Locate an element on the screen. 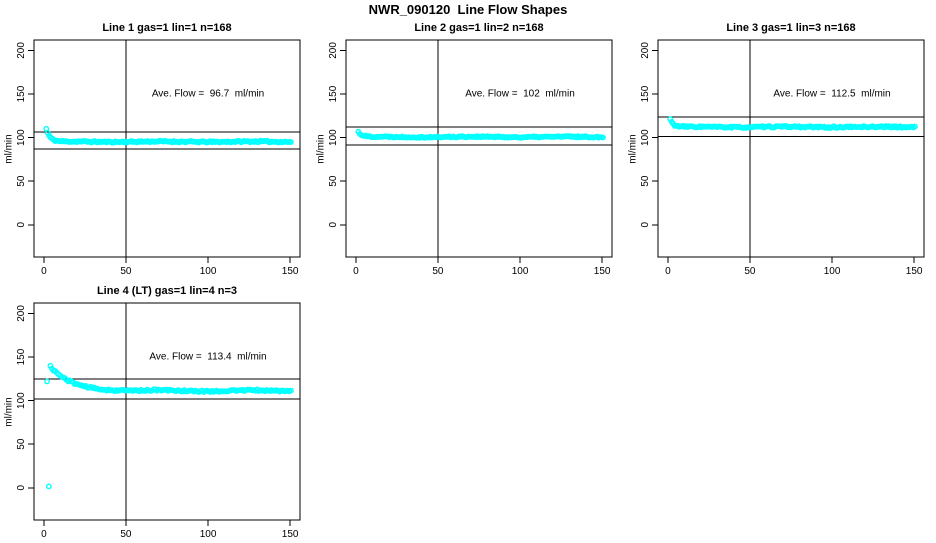 Image resolution: width=936 pixels, height=543 pixels. panel-title: Line 4 (LT) gas=1 lin=4 n=3 is located at coordinates (167, 291).